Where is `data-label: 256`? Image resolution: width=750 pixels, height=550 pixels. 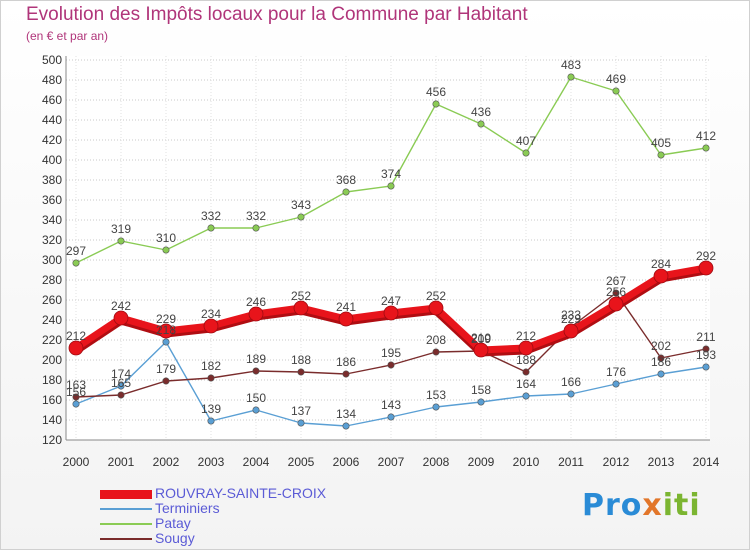 data-label: 256 is located at coordinates (616, 292).